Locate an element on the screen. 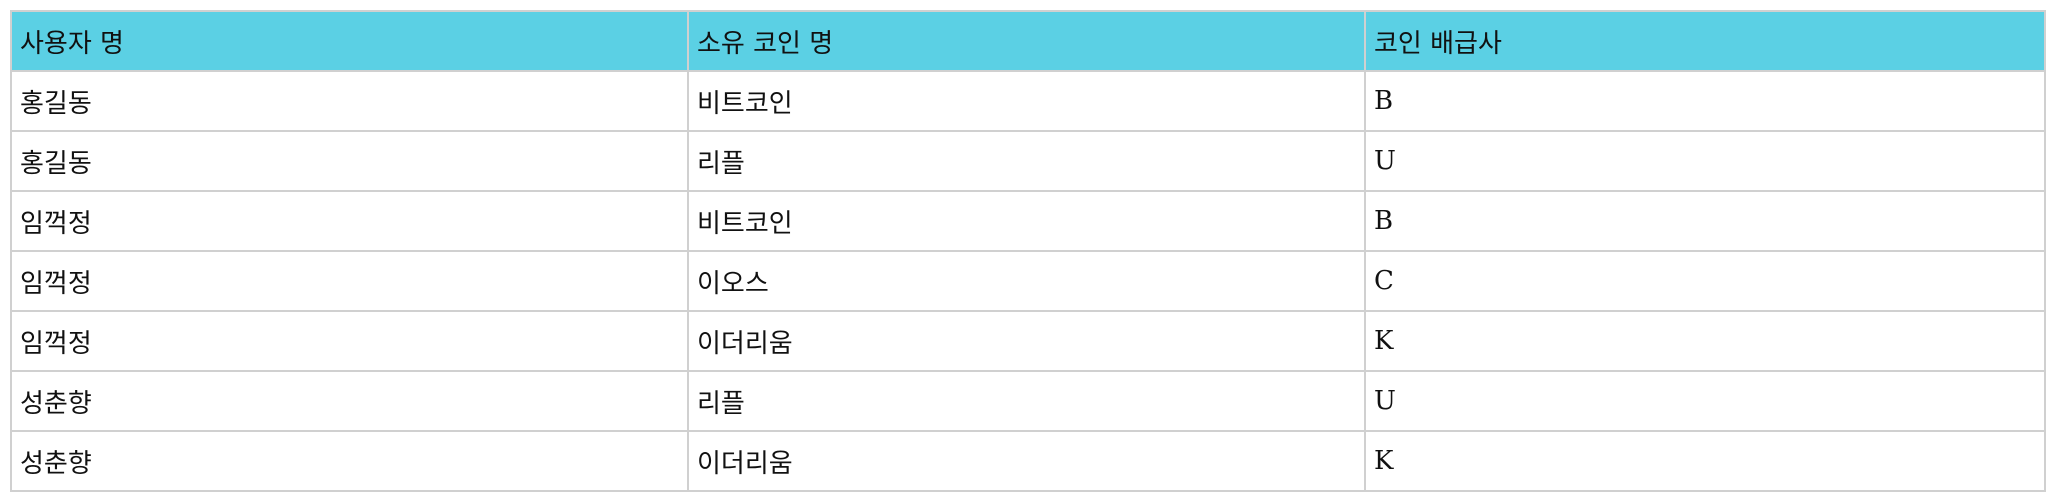 Image resolution: width=2054 pixels, height=498 pixels. table-row: 홍길동 비트코인 B is located at coordinates (1028, 101).